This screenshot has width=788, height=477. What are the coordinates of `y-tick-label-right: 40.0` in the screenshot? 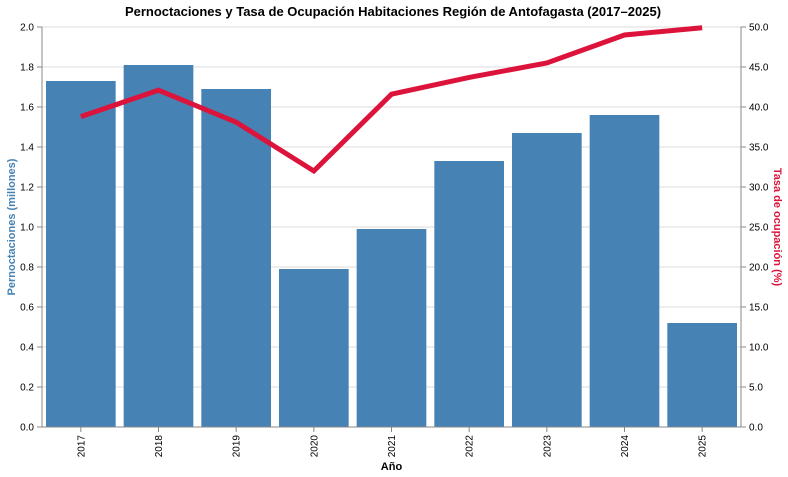 It's located at (759, 108).